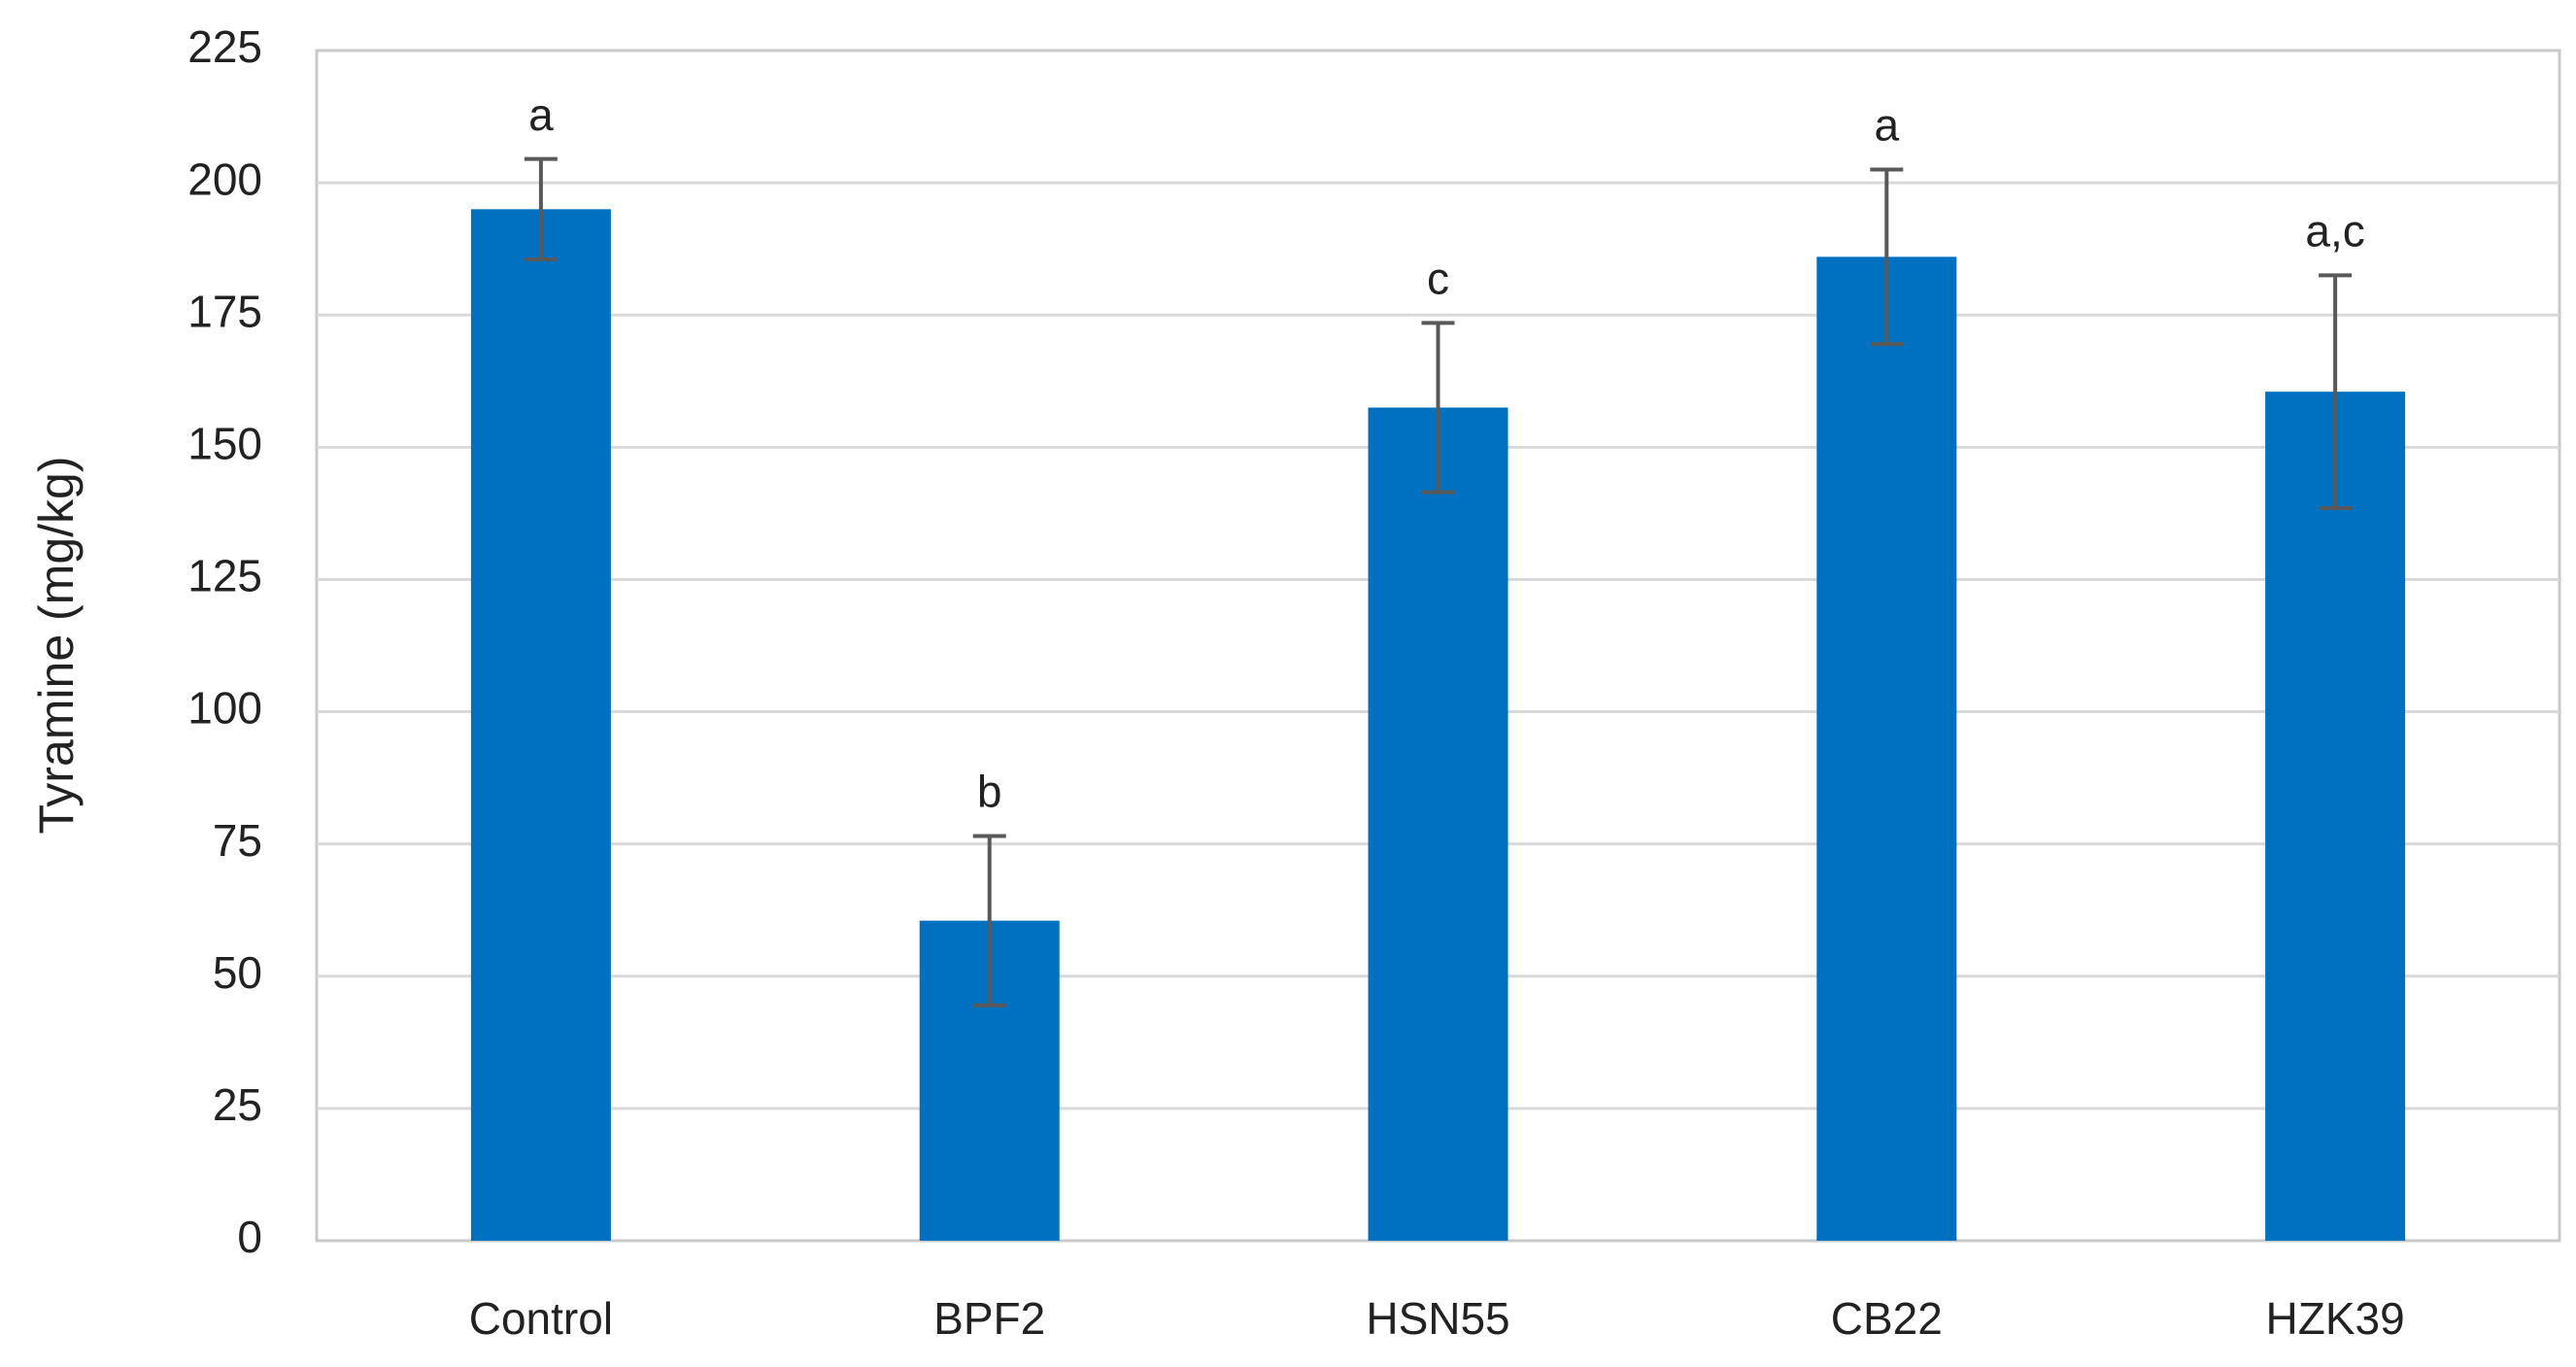 The width and height of the screenshot is (2576, 1367). I want to click on x-tick-label: HSN55, so click(1437, 1319).